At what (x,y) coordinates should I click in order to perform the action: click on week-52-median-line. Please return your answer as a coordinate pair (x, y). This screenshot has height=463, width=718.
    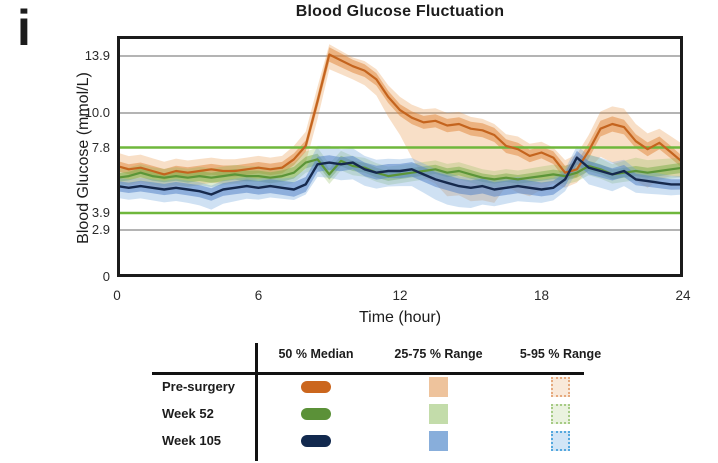
    Looking at the image, I should click on (400, 169).